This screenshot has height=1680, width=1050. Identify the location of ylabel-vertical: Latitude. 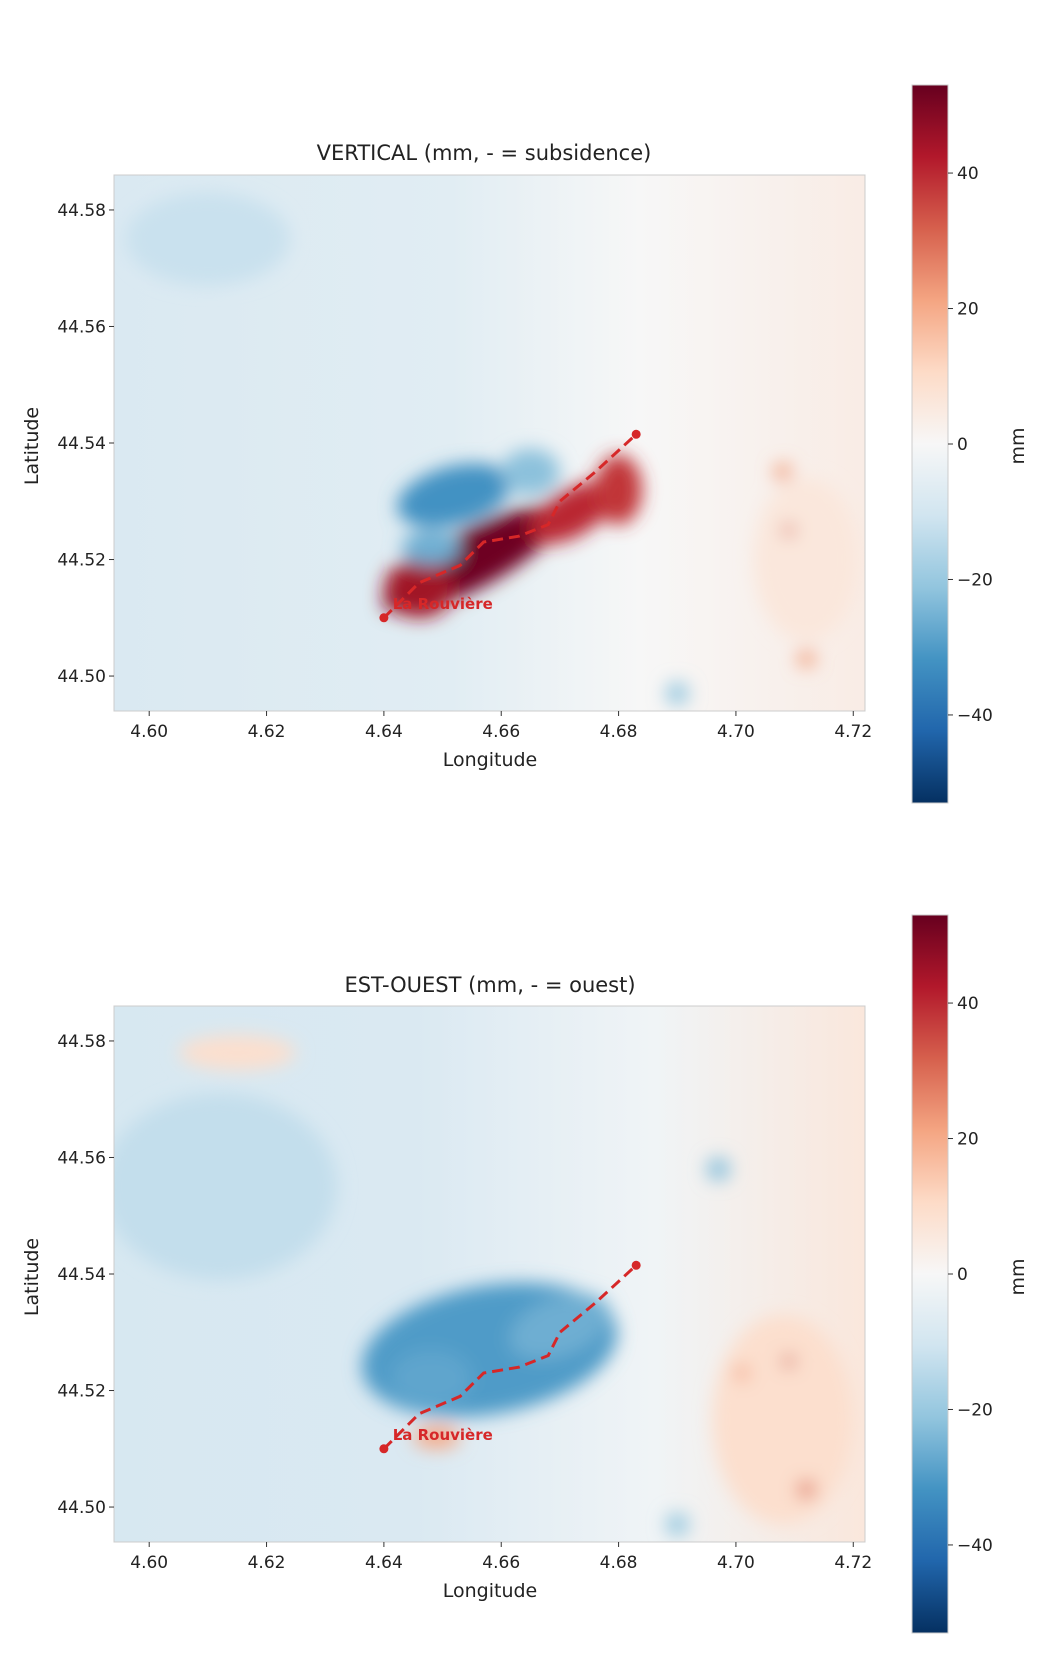
(32, 446).